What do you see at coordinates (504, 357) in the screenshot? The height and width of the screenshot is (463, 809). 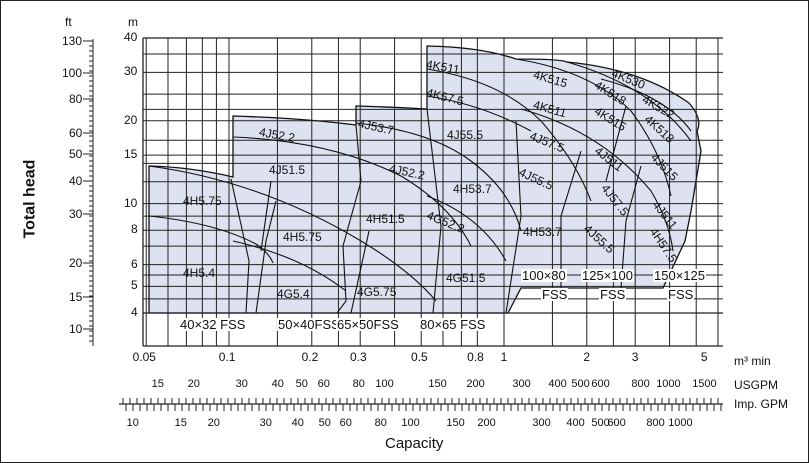 I see `x-tick-label-m3min: 1` at bounding box center [504, 357].